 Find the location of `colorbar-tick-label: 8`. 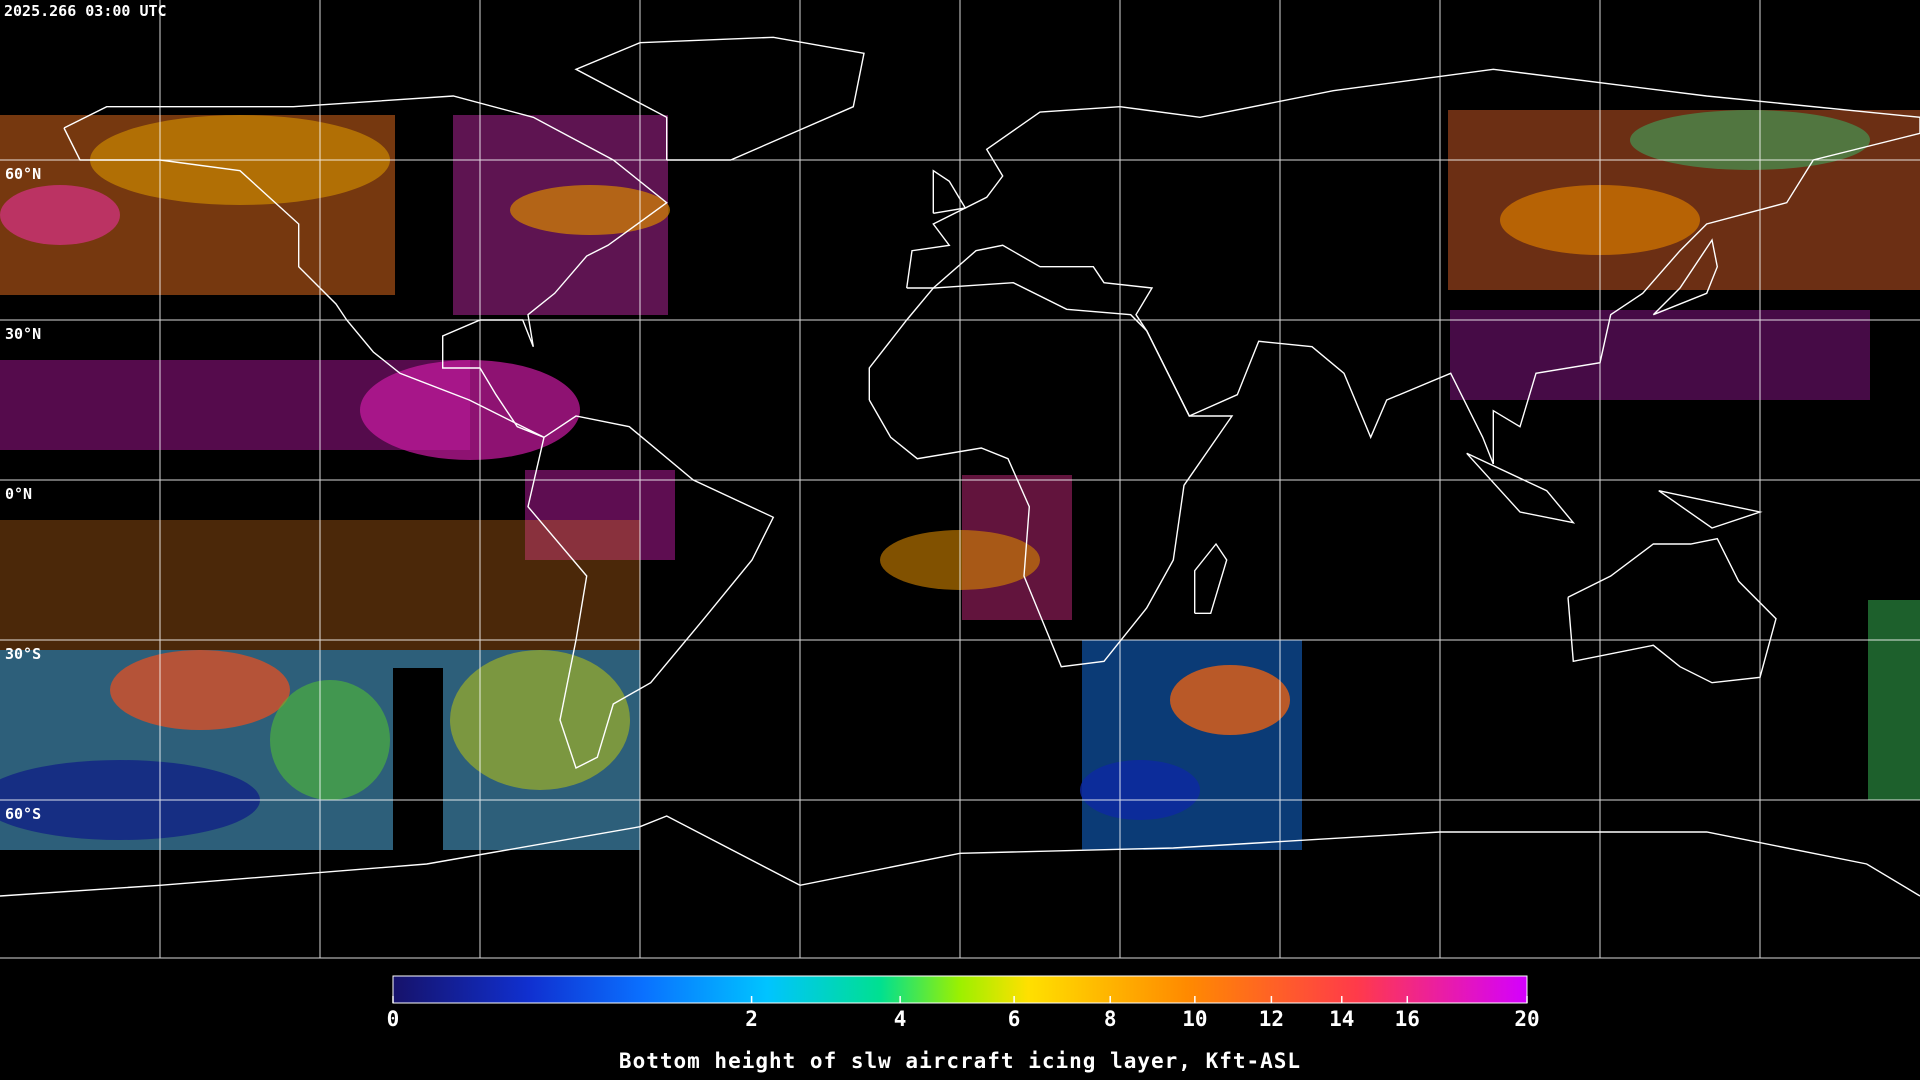

colorbar-tick-label: 8 is located at coordinates (1110, 1019).